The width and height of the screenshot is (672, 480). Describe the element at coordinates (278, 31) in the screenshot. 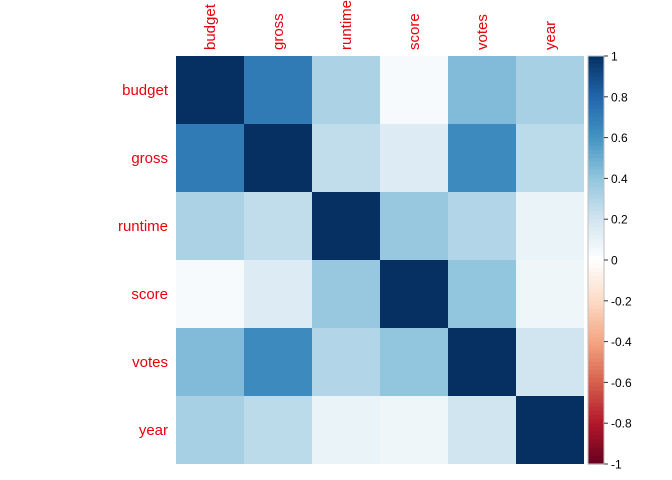

I see `column-label-gross: gross` at that location.